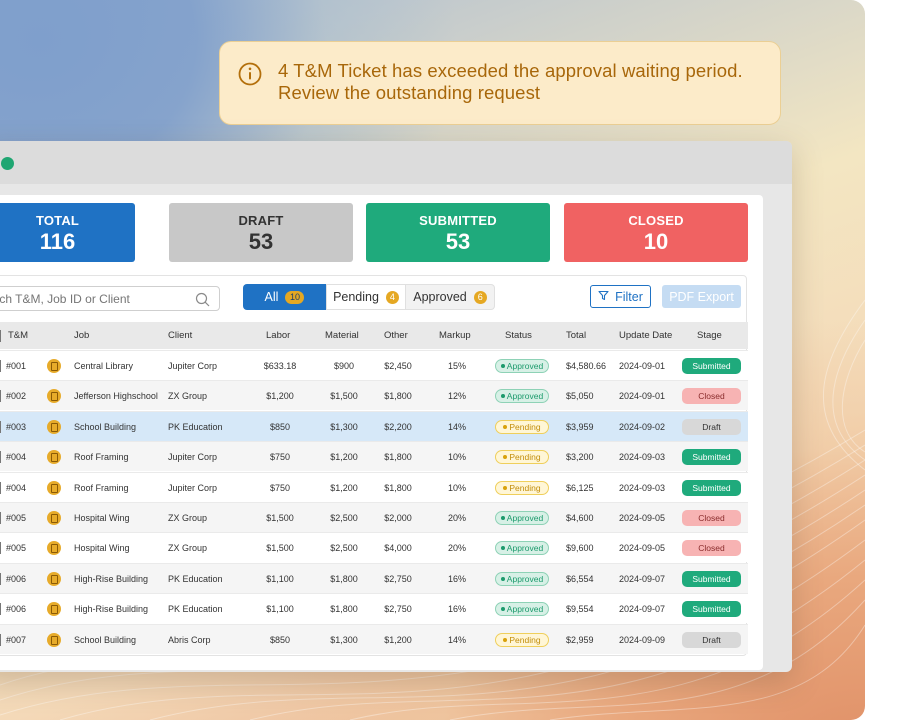 This screenshot has height=720, width=900. Describe the element at coordinates (398, 548) in the screenshot. I see `cell-other: $4,000` at that location.